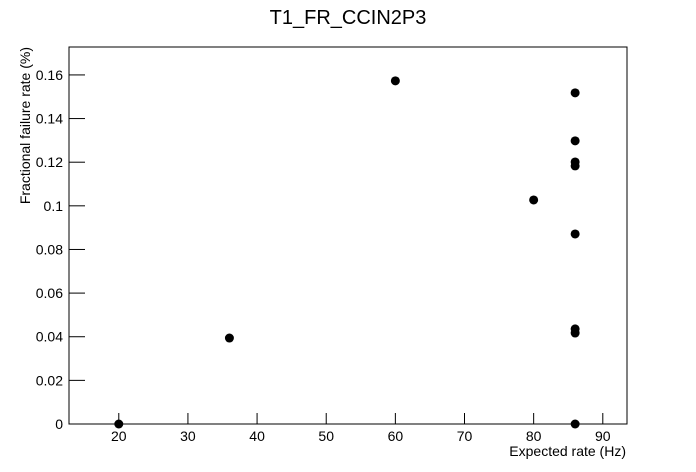  What do you see at coordinates (188, 436) in the screenshot?
I see `x-tick-label: 30` at bounding box center [188, 436].